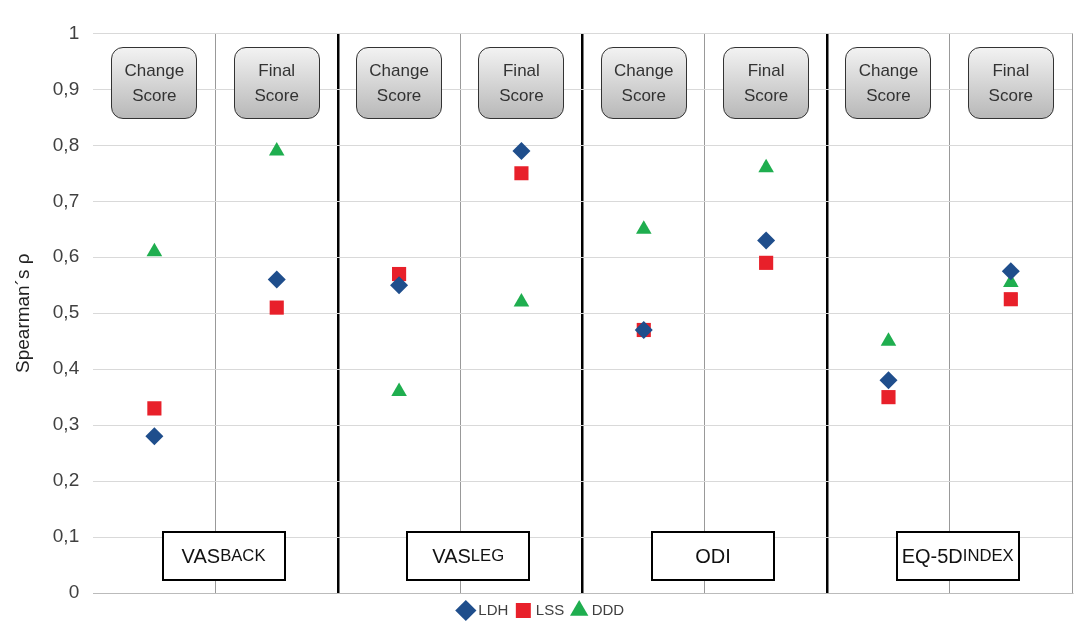  What do you see at coordinates (22, 313) in the screenshot?
I see `y-axis-title: Spearman´s ρ` at bounding box center [22, 313].